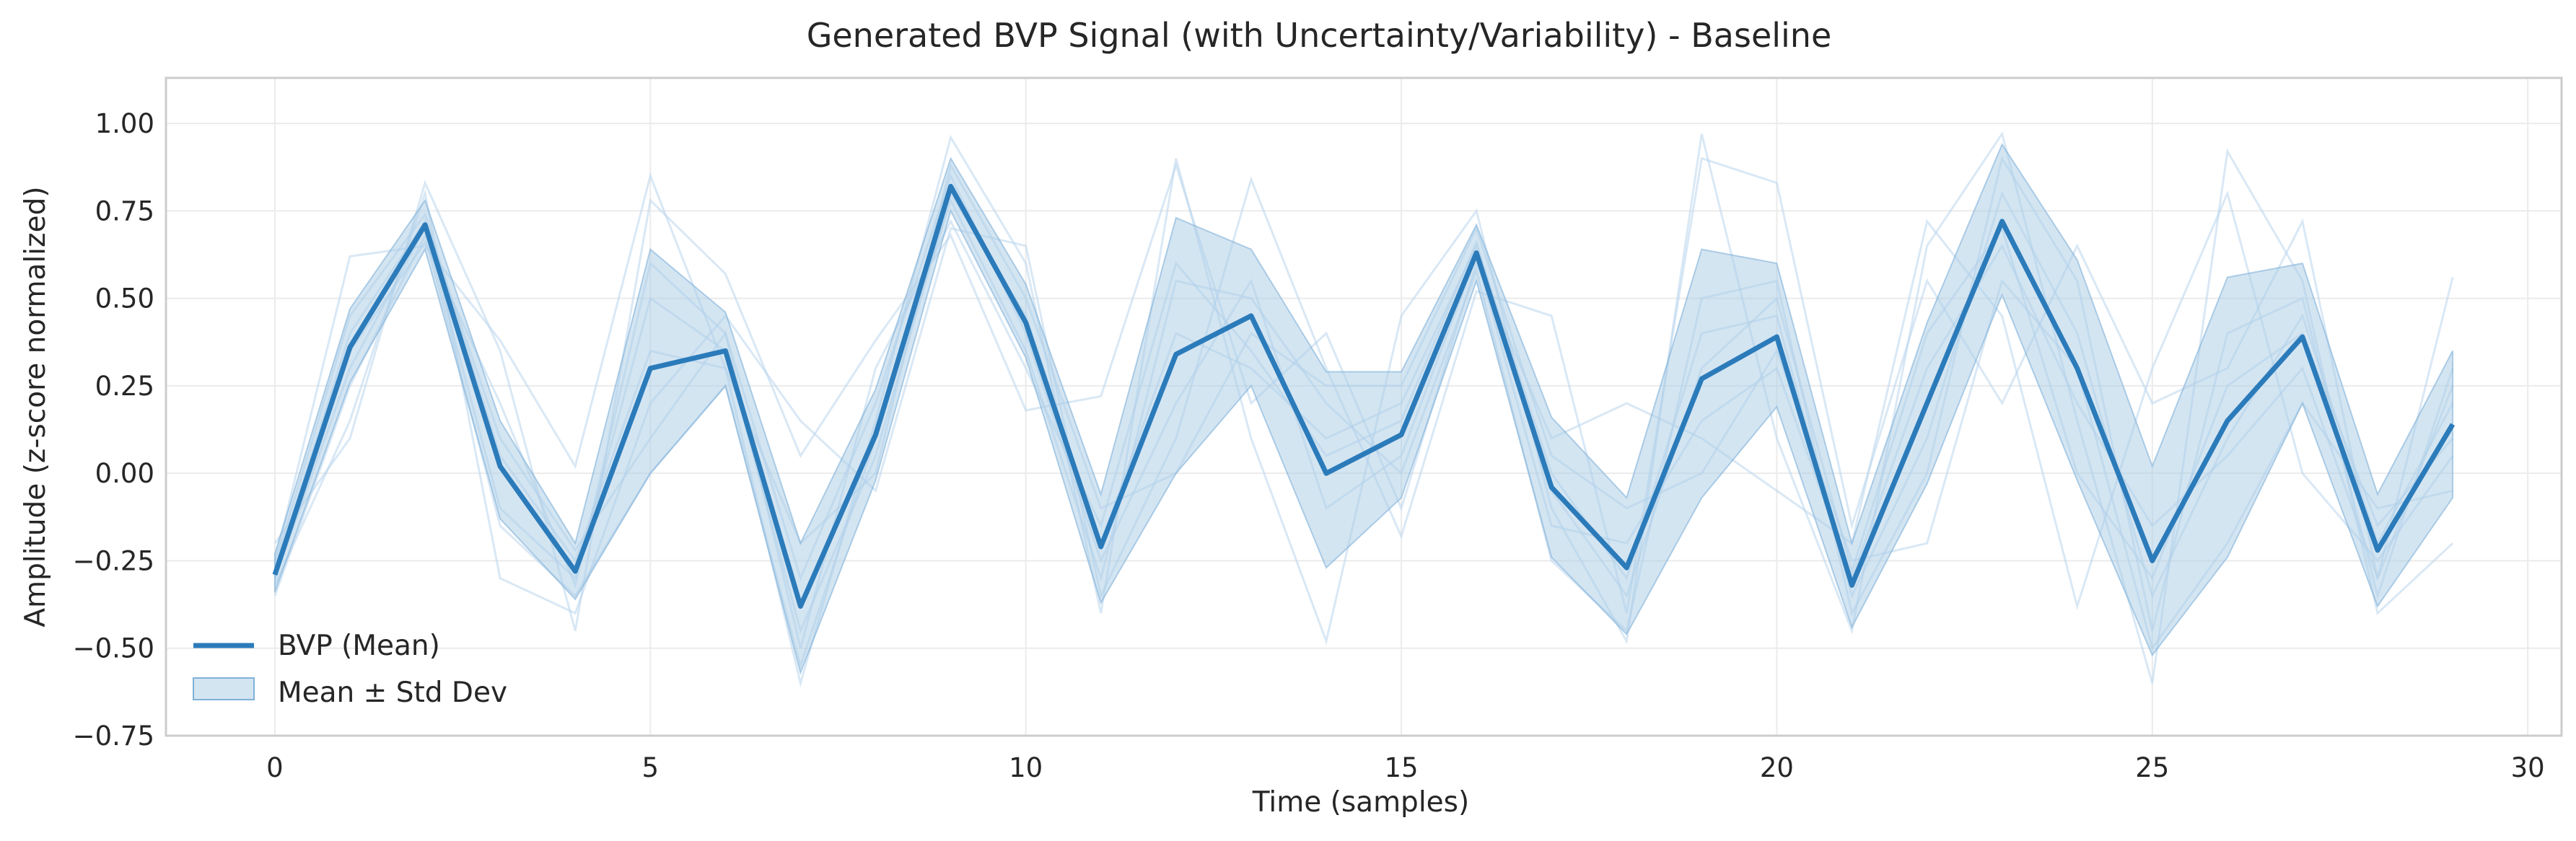 The height and width of the screenshot is (841, 2576). I want to click on y-axis-ticks: −0.75 −0.50 −0.25 0.00 0.25 0.50 0.75 1.00, so click(113, 430).